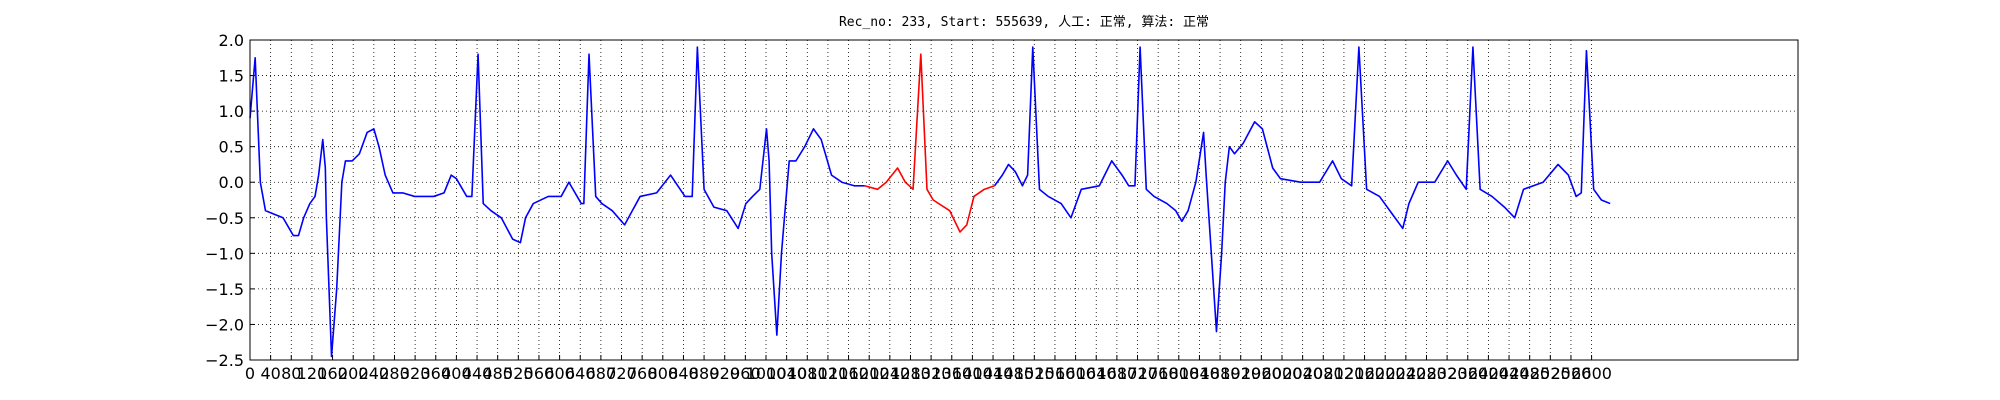  I want to click on x-tick-label: 1160, so click(848, 373).